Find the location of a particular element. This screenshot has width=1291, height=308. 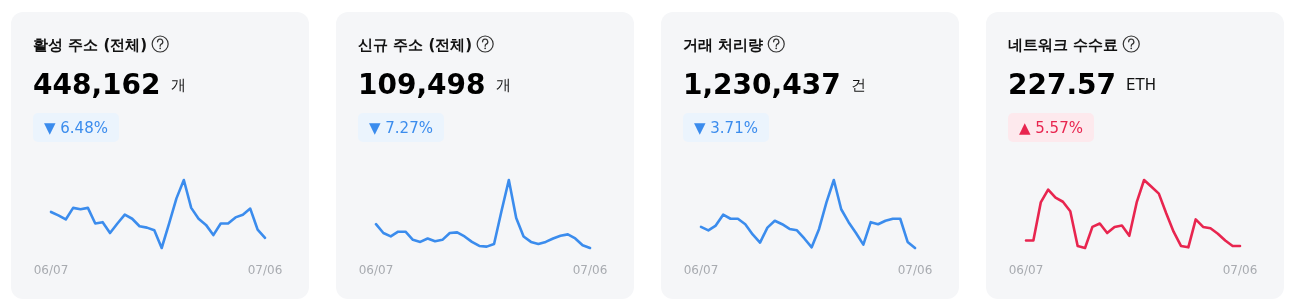

change: ▼ 3.71% is located at coordinates (726, 128).